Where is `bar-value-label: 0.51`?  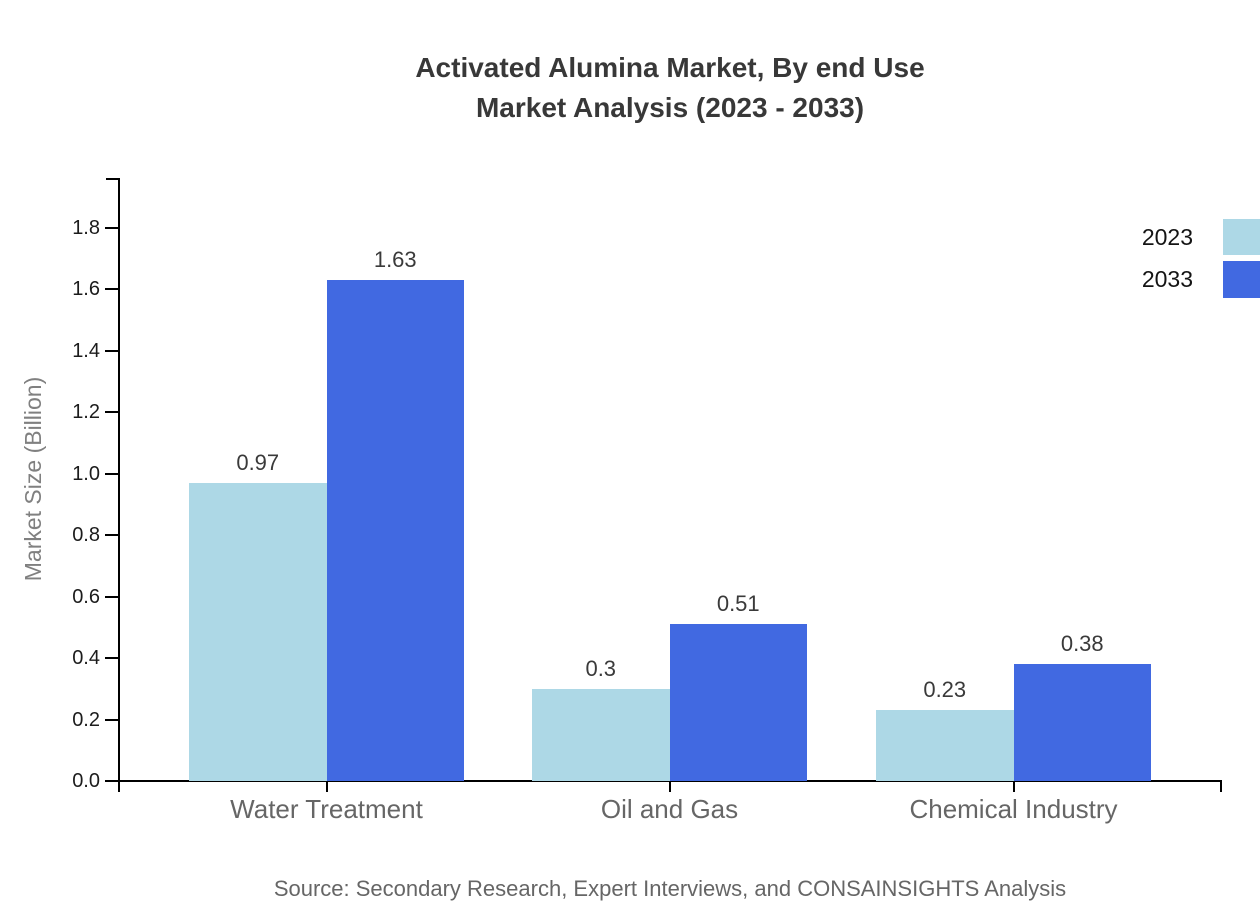 bar-value-label: 0.51 is located at coordinates (738, 604).